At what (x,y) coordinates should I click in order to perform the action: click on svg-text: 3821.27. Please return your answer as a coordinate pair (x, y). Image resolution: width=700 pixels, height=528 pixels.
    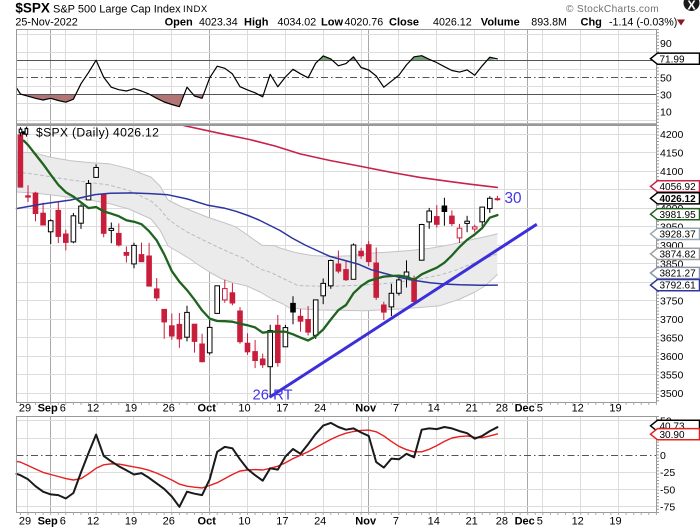
    Looking at the image, I should click on (678, 274).